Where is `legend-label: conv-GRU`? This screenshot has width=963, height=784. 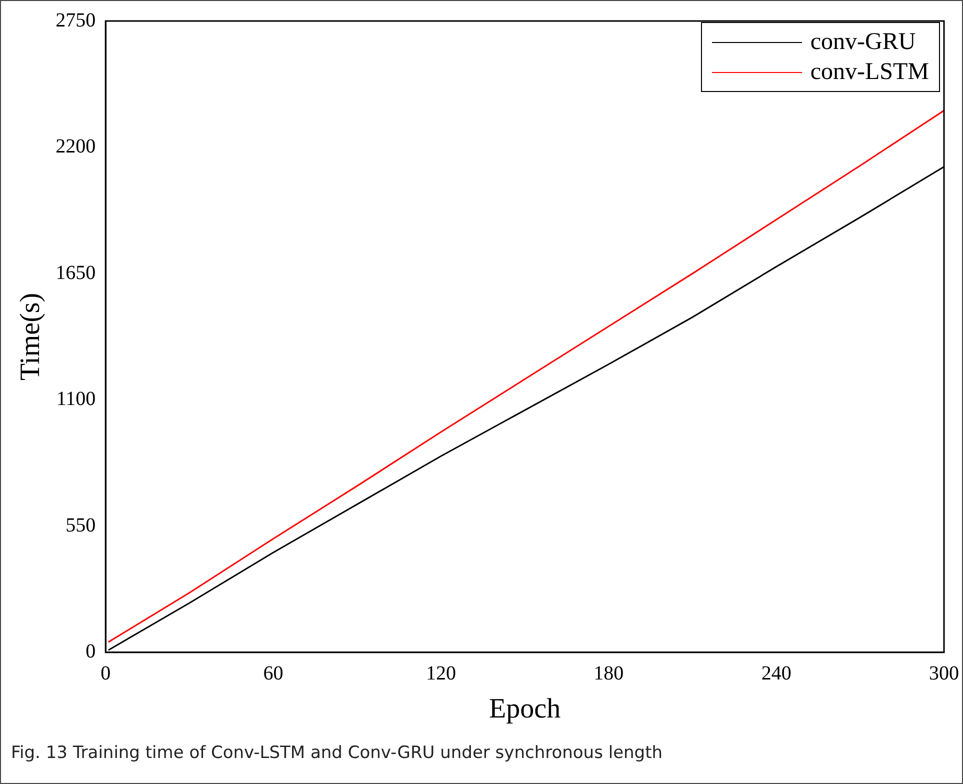 legend-label: conv-GRU is located at coordinates (863, 42).